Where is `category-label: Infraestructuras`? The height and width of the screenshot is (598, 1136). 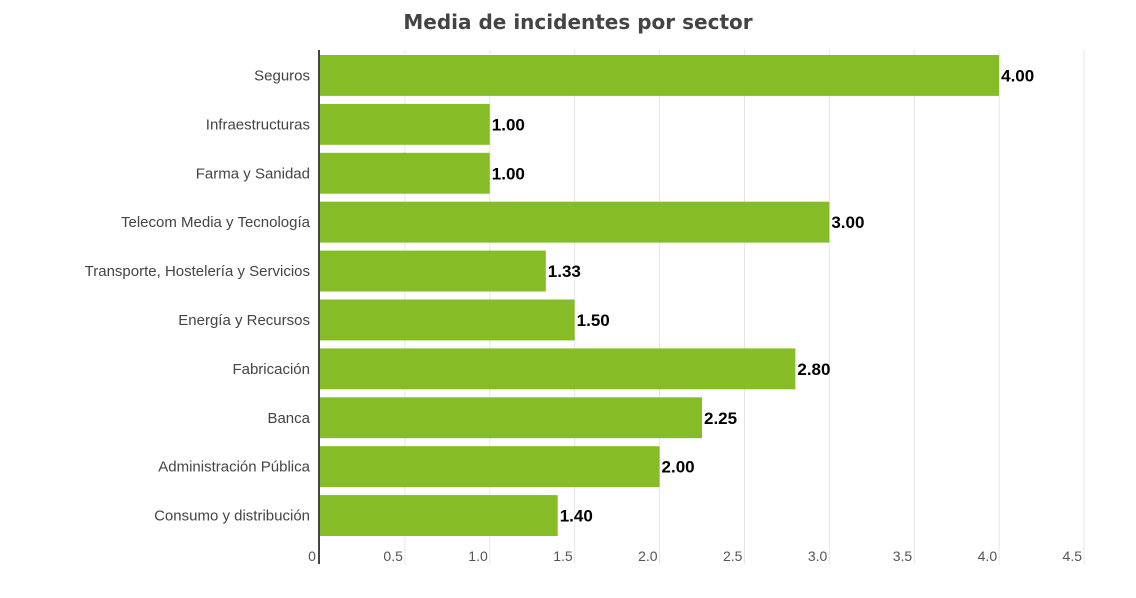
category-label: Infraestructuras is located at coordinates (258, 124).